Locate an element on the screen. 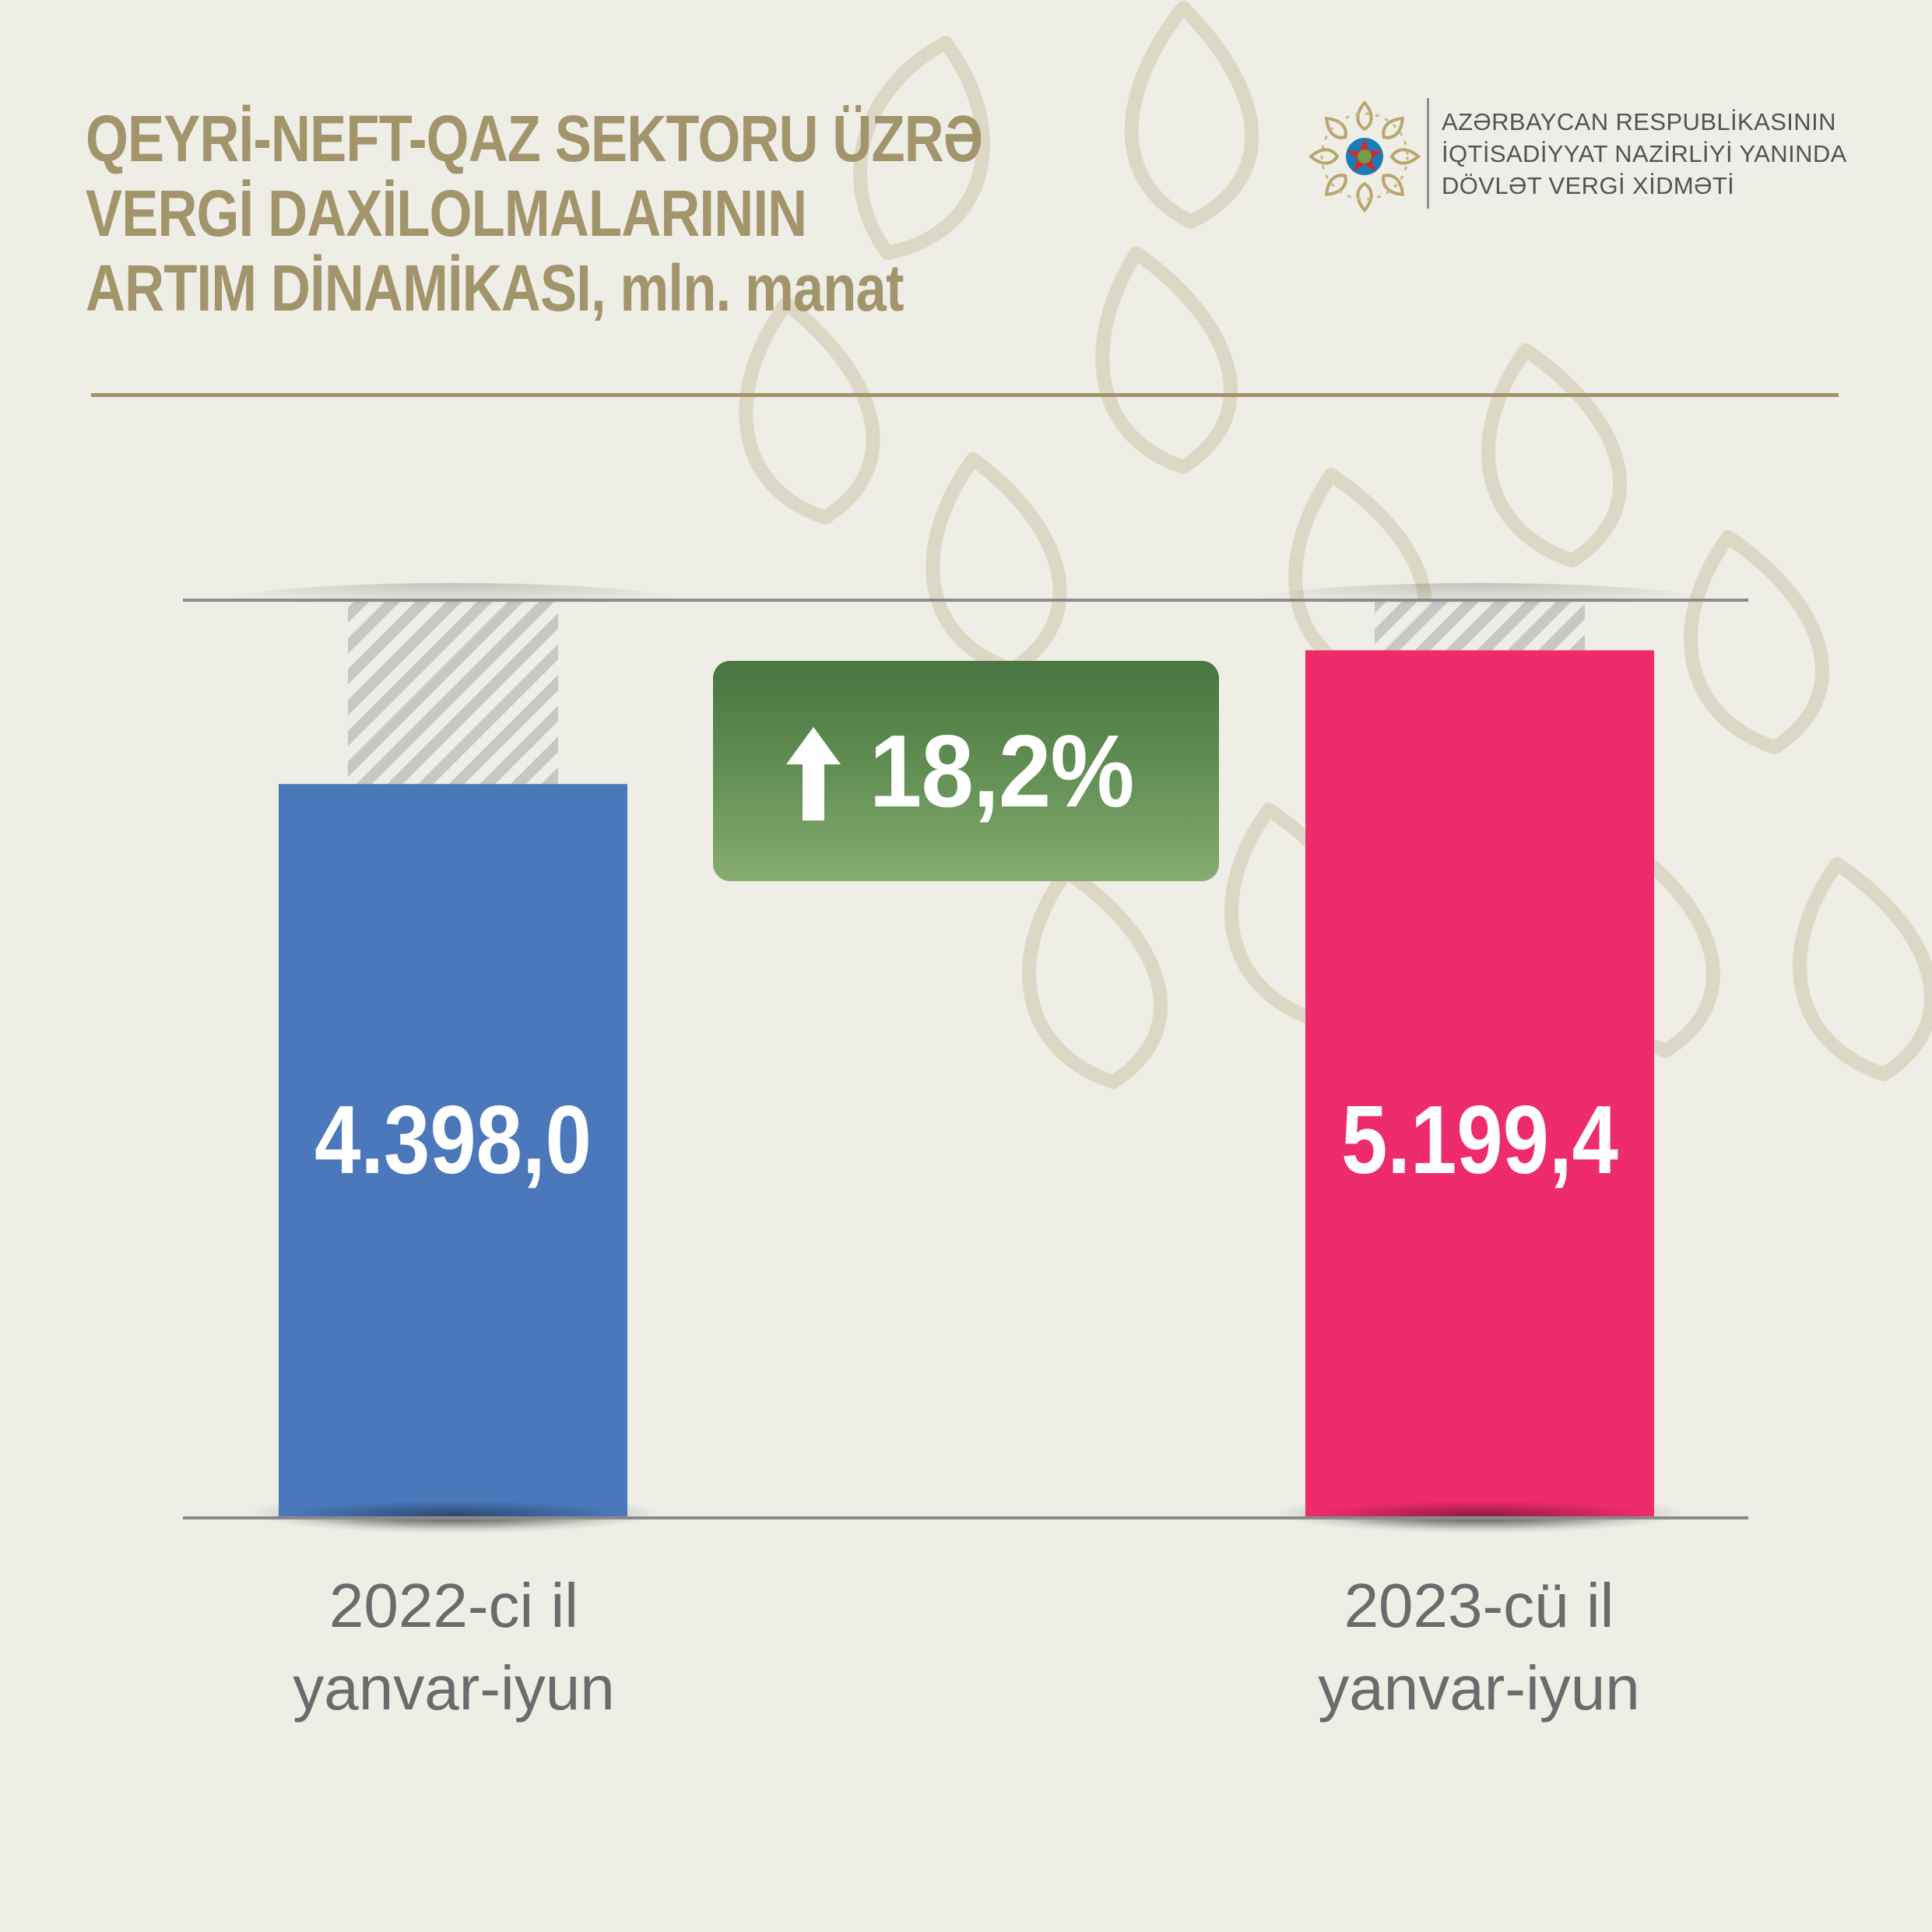  title-unit: mln. manat is located at coordinates (762, 288).